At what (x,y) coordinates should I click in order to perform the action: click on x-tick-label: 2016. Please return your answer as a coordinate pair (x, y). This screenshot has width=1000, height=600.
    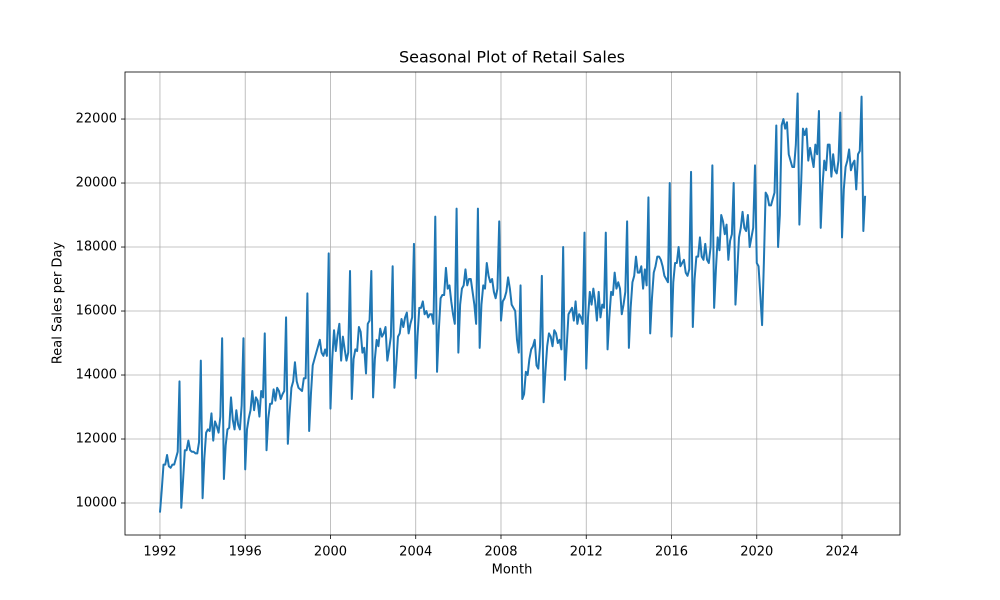
    Looking at the image, I should click on (671, 552).